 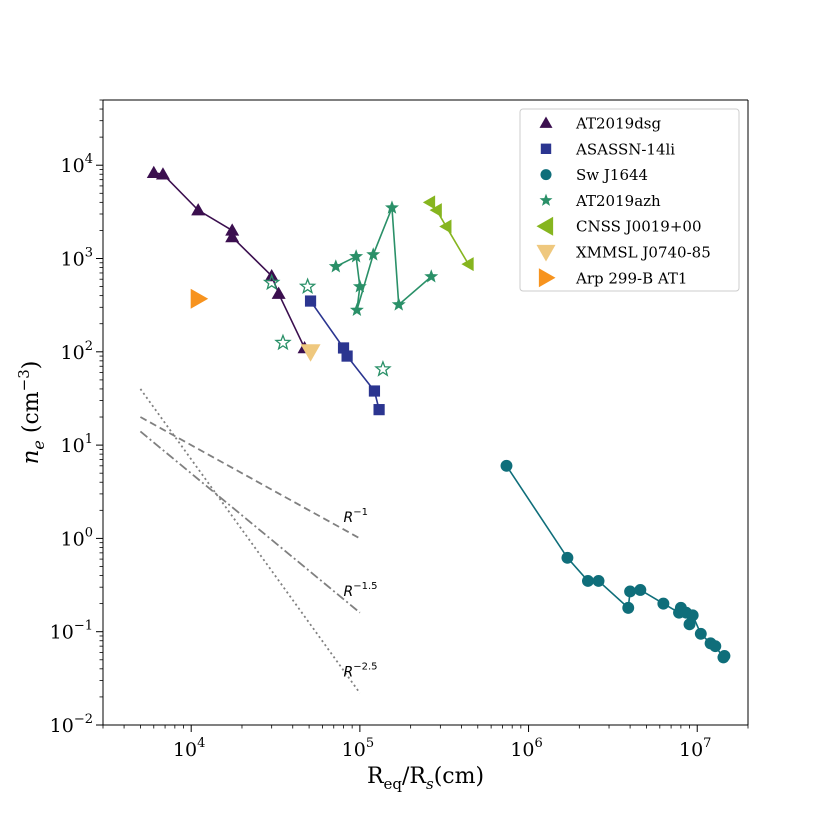 I want to click on reference-line-dashdot, so click(x=250, y=522).